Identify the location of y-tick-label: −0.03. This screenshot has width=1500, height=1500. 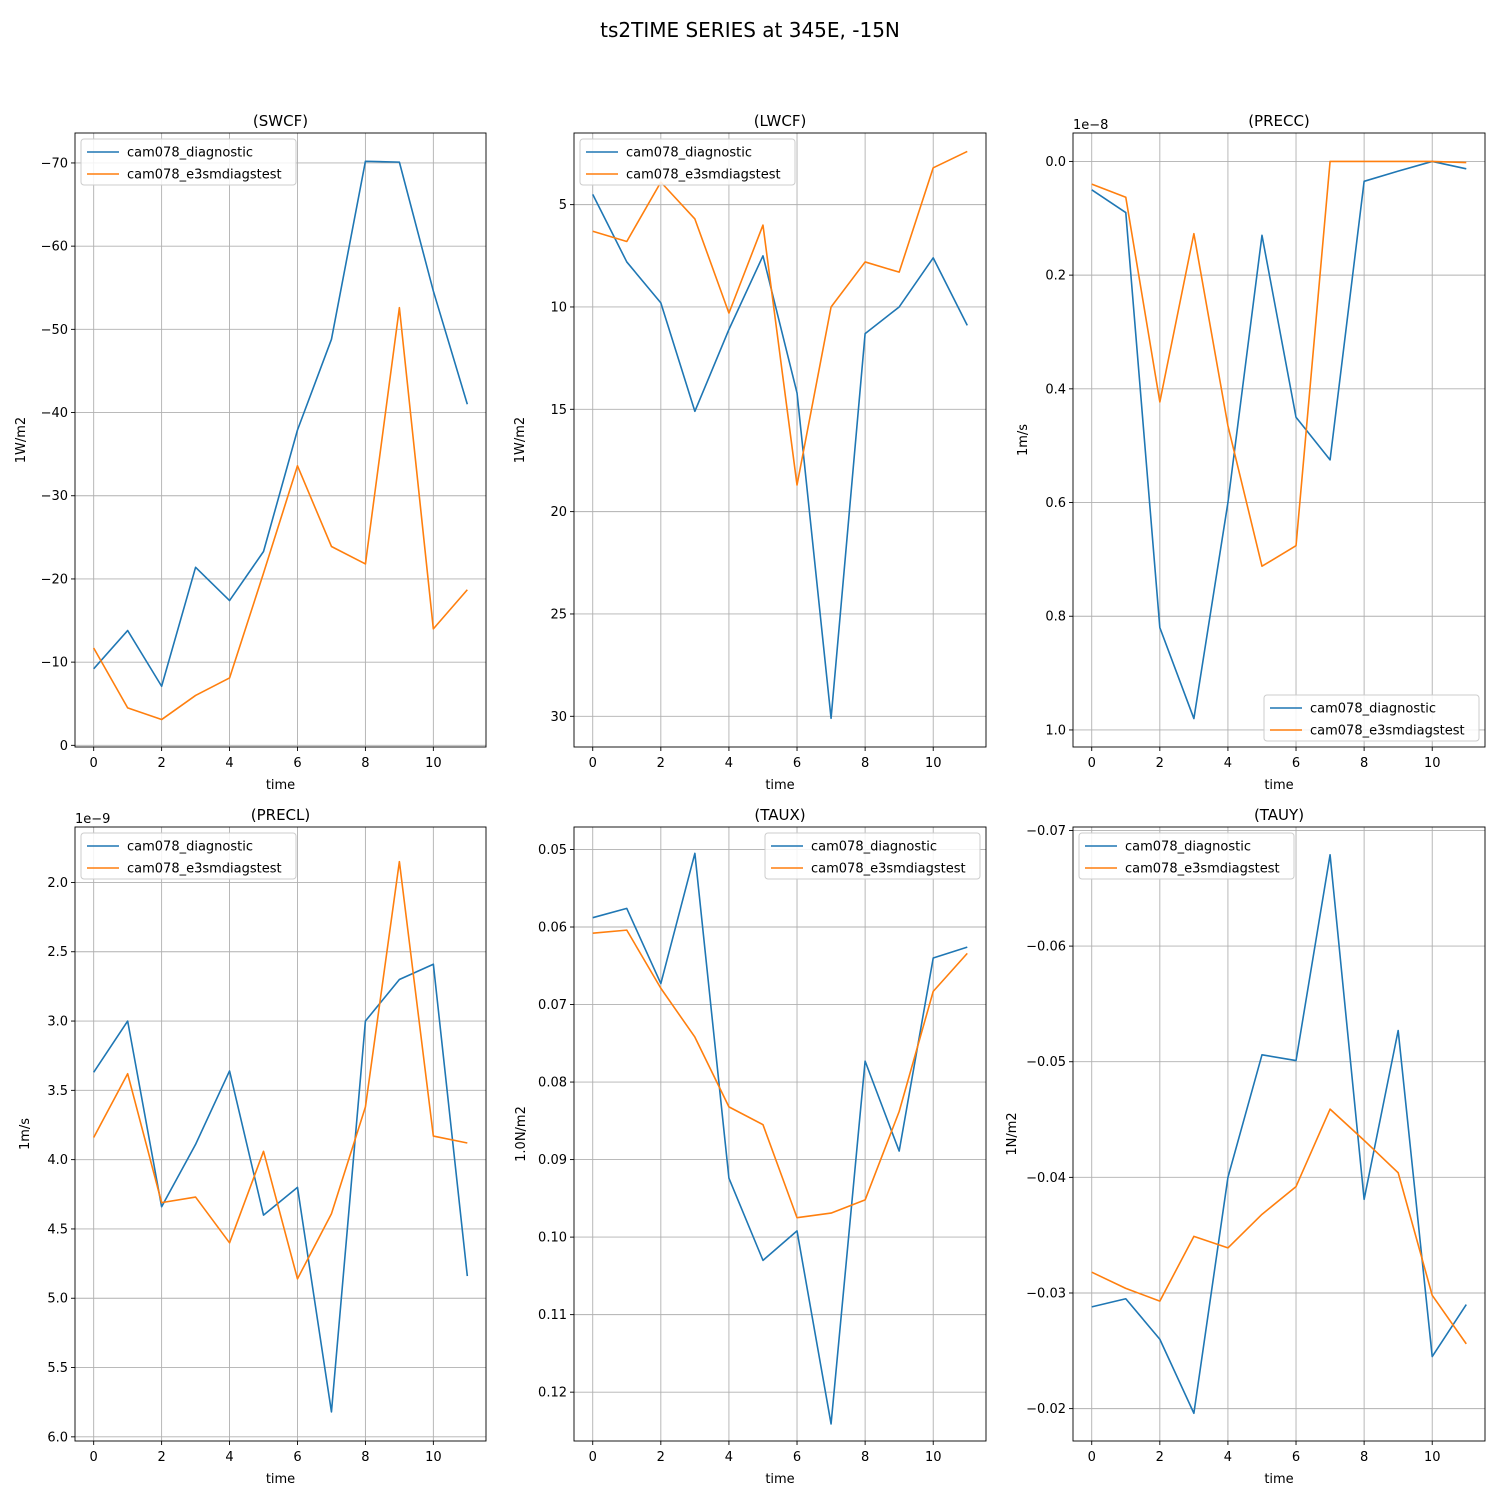
(1046, 1293).